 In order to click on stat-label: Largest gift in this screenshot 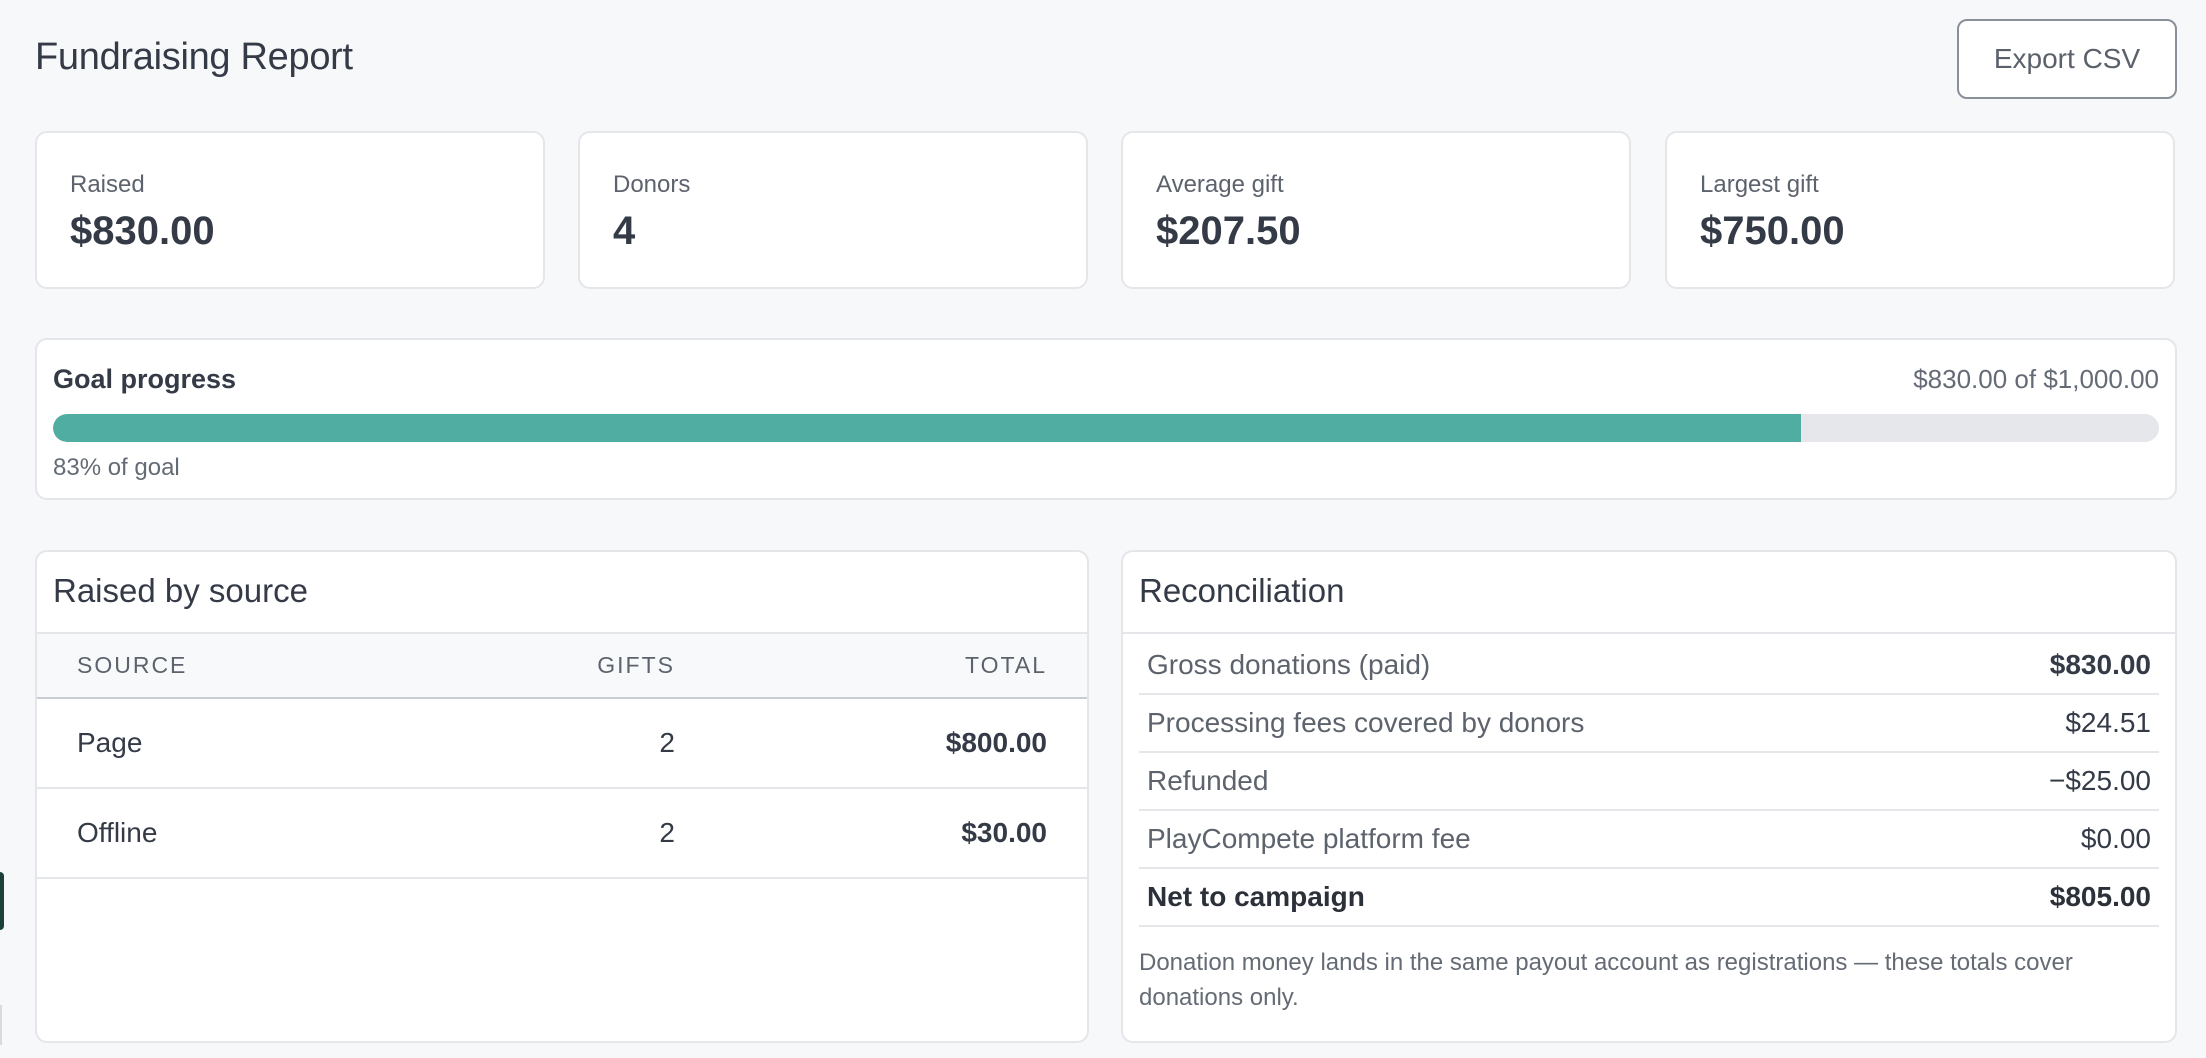, I will do `click(1759, 184)`.